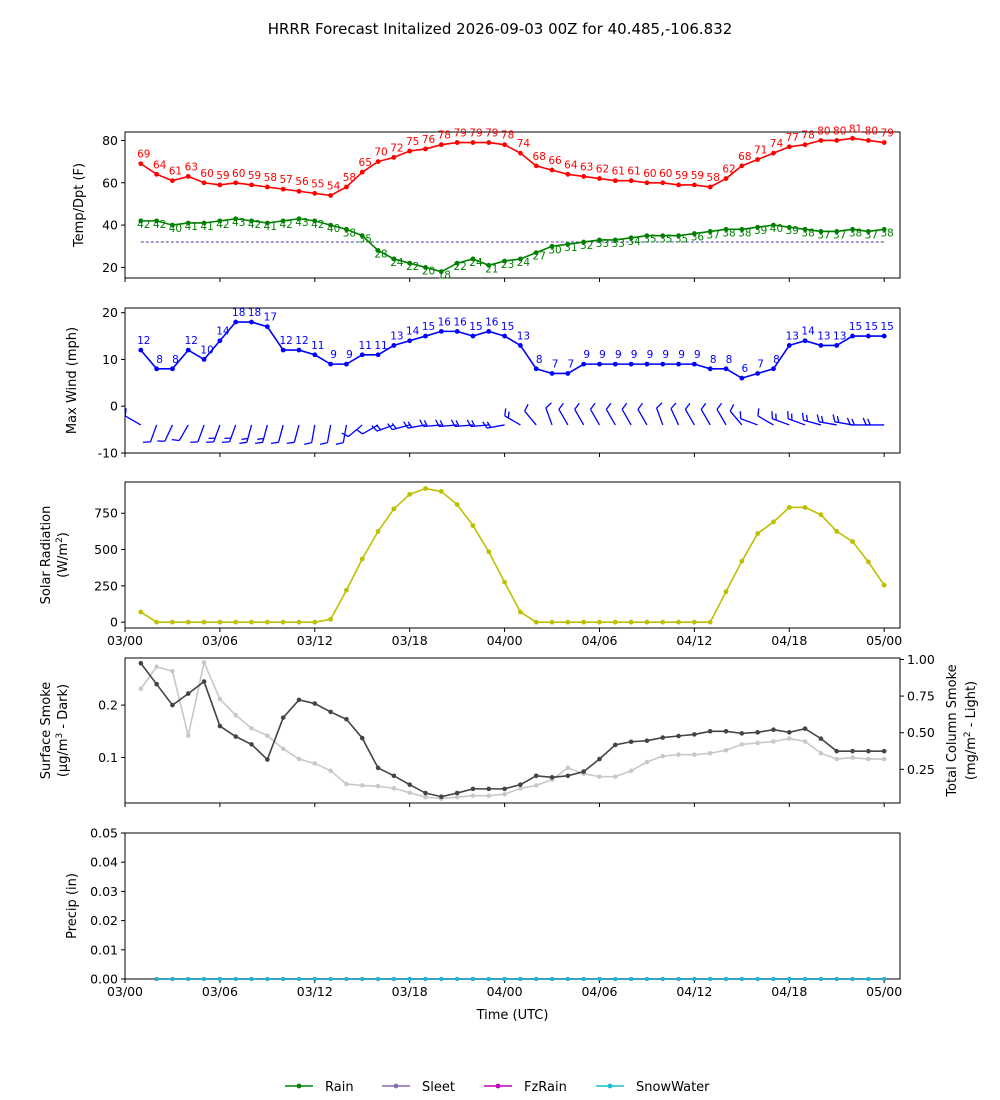 This screenshot has width=1000, height=1100. Describe the element at coordinates (789, 640) in the screenshot. I see `x-tick-label: 04/18` at that location.